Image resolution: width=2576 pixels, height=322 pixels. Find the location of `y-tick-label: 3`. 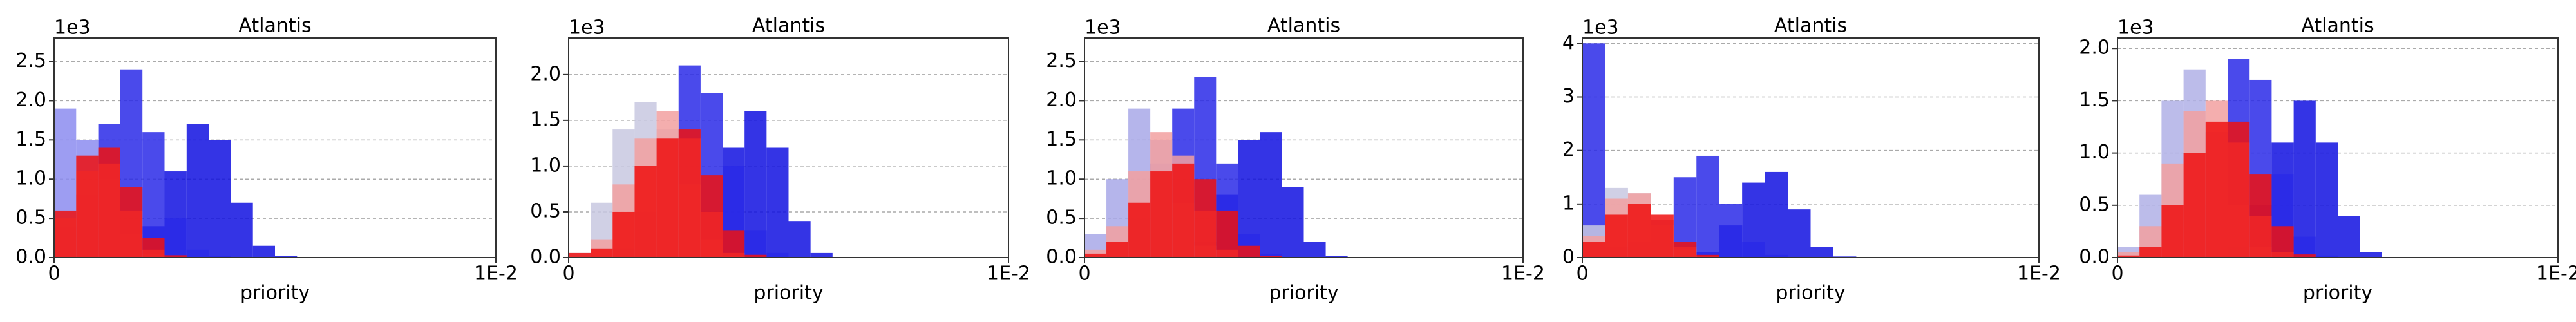

y-tick-label: 3 is located at coordinates (1568, 96).